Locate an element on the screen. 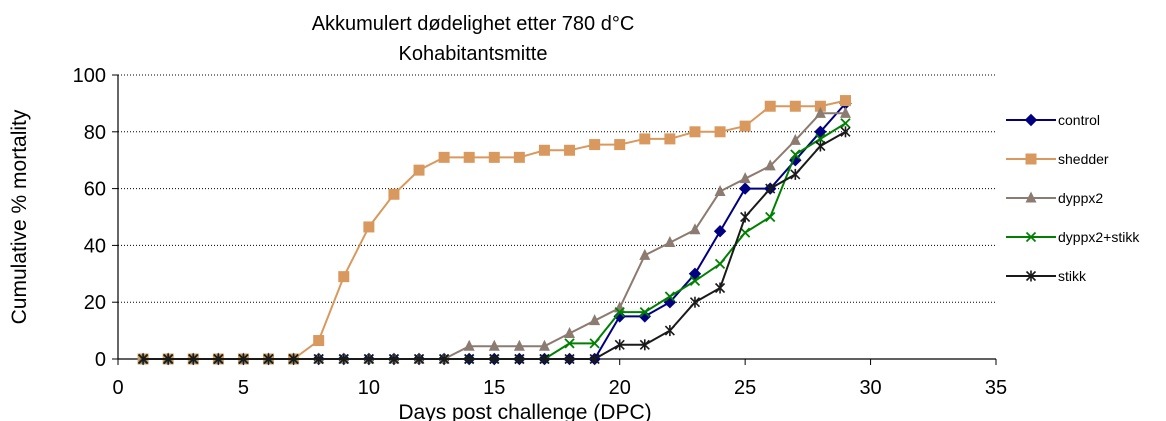  chart-title-line2: Kohabitantsmitte is located at coordinates (473, 54).